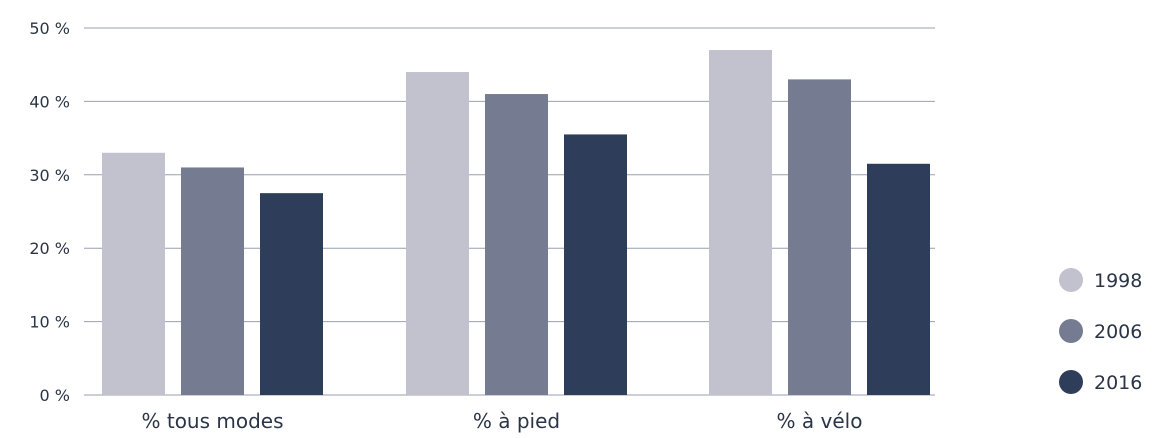 The image size is (1154, 438). Describe the element at coordinates (1118, 383) in the screenshot. I see `legend-label: 2016` at that location.